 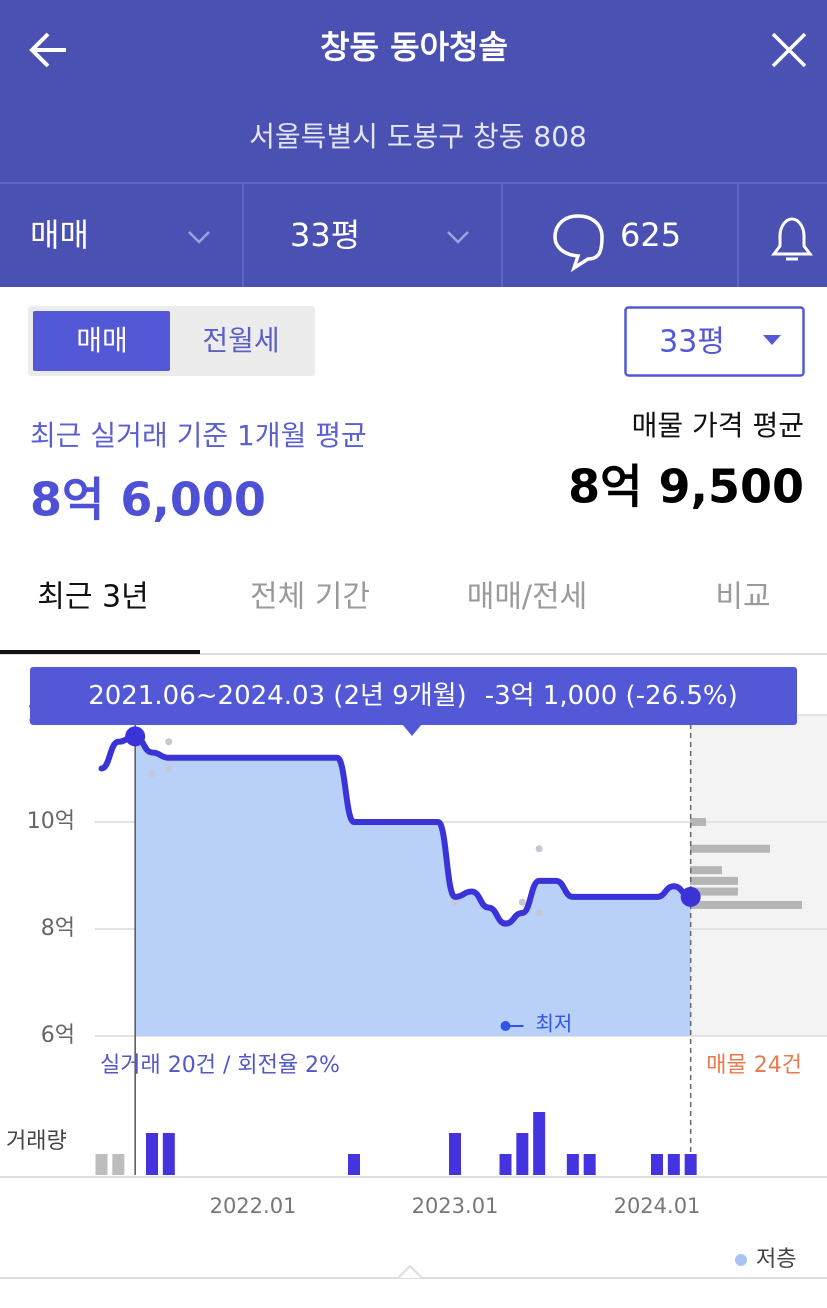 What do you see at coordinates (253, 1206) in the screenshot?
I see `x-tick-label: 2022.01` at bounding box center [253, 1206].